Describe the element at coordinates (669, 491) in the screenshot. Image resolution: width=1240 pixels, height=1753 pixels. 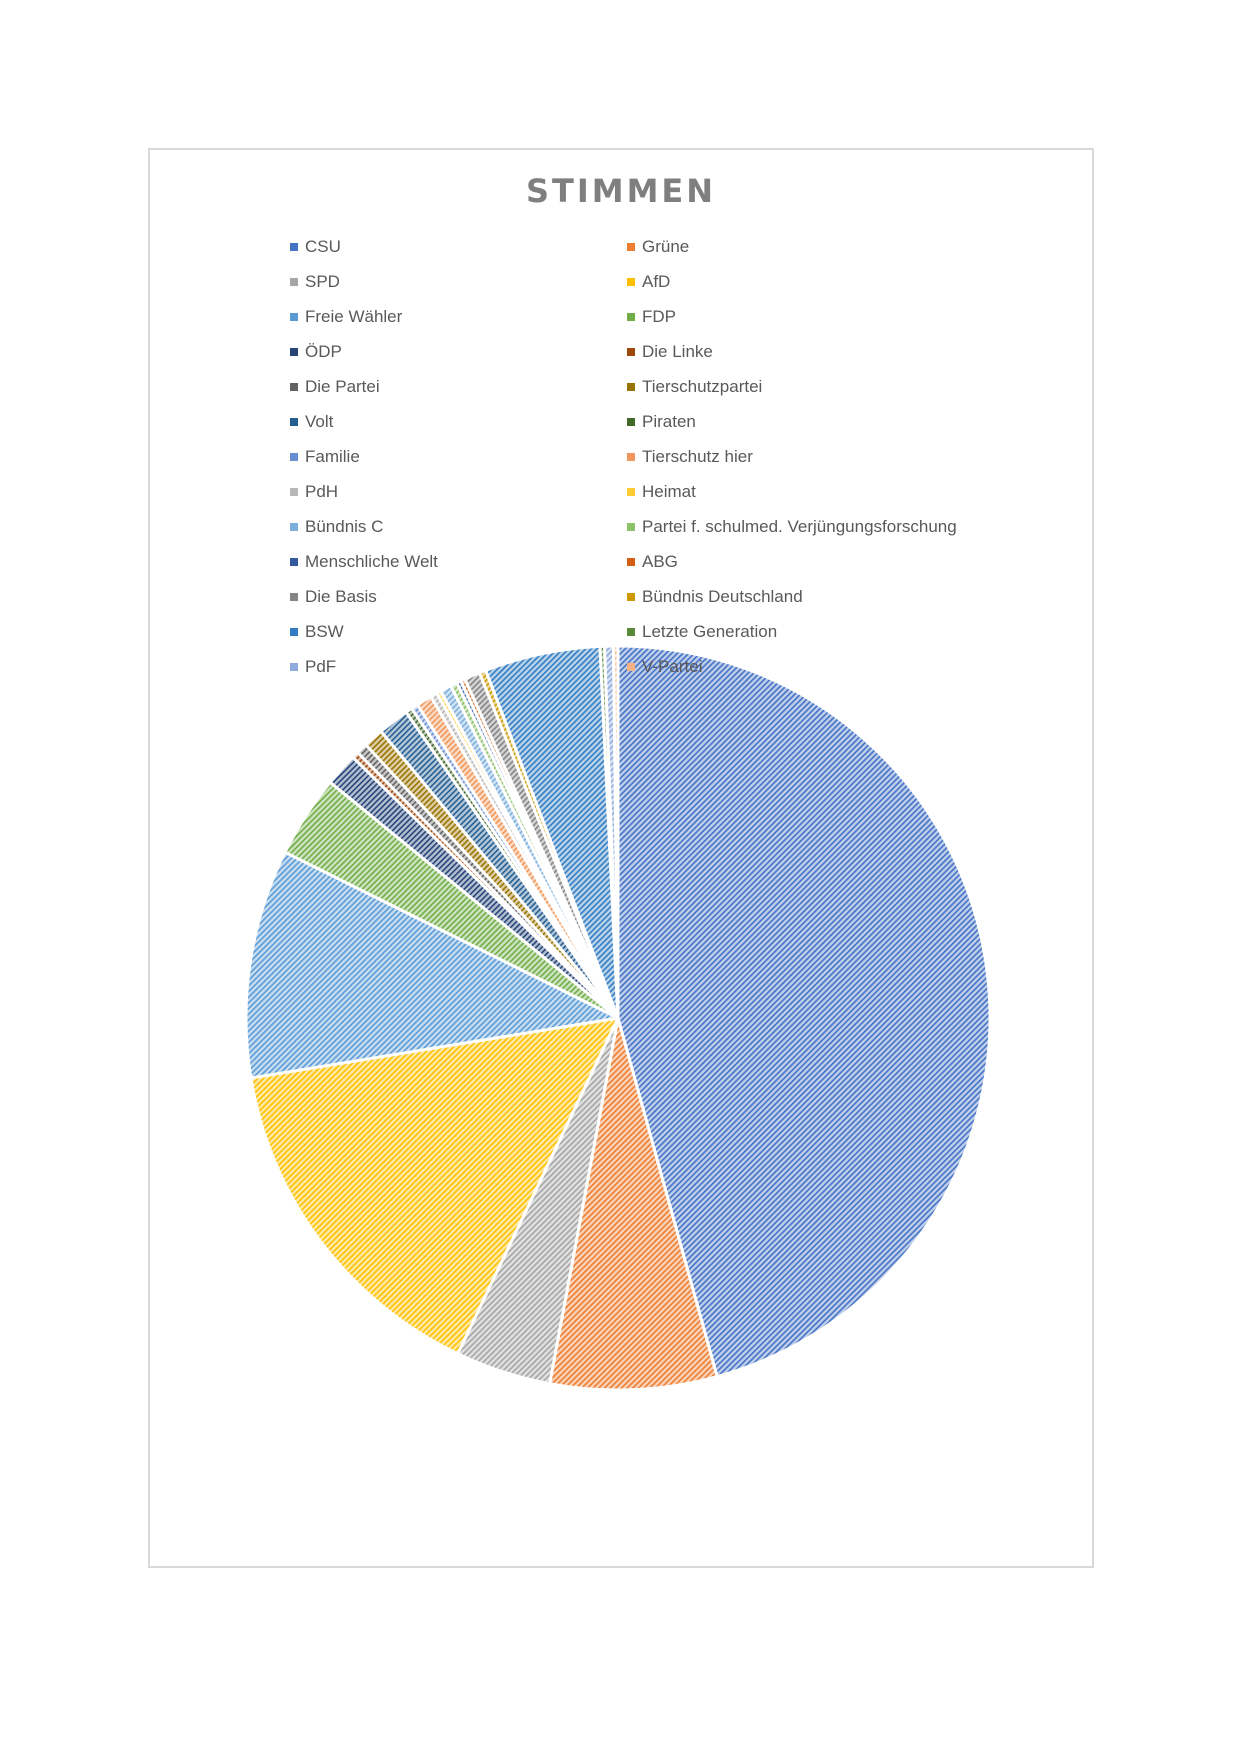
I see `legend-label: Heimat` at that location.